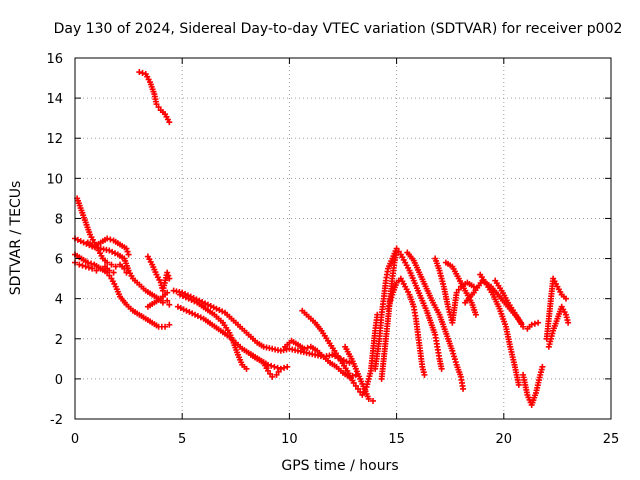 This screenshot has height=480, width=640. I want to click on y-tick-label: 8, so click(59, 219).